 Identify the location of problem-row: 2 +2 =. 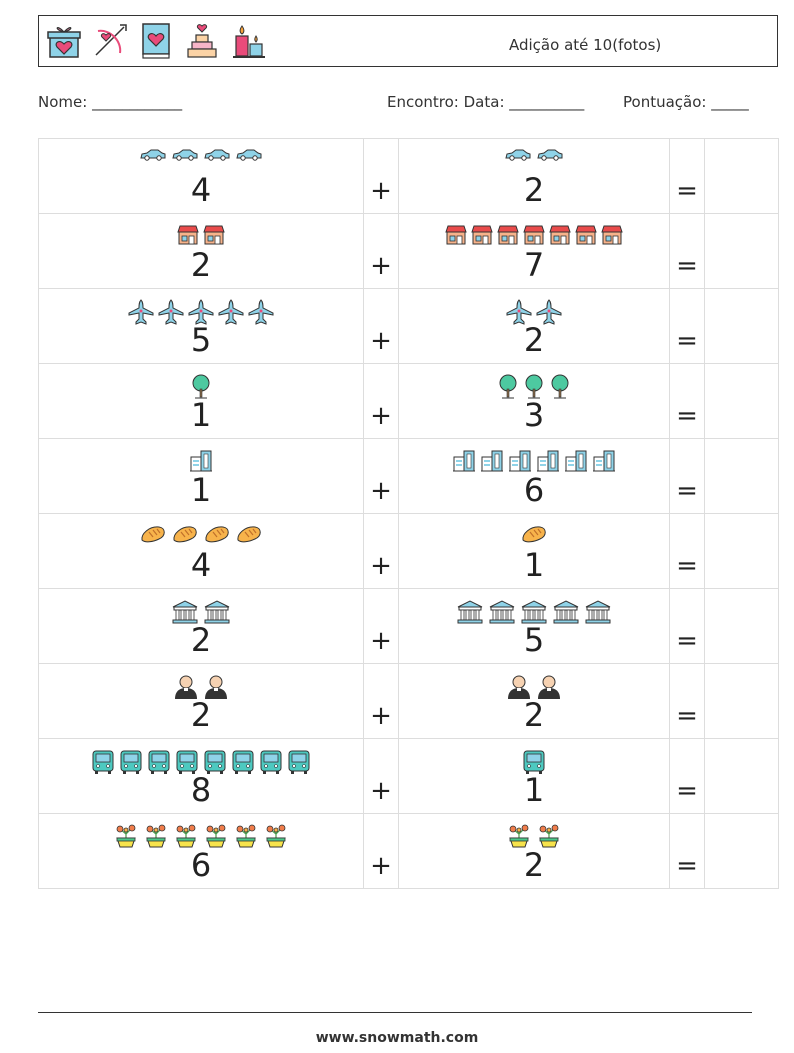
(408, 701).